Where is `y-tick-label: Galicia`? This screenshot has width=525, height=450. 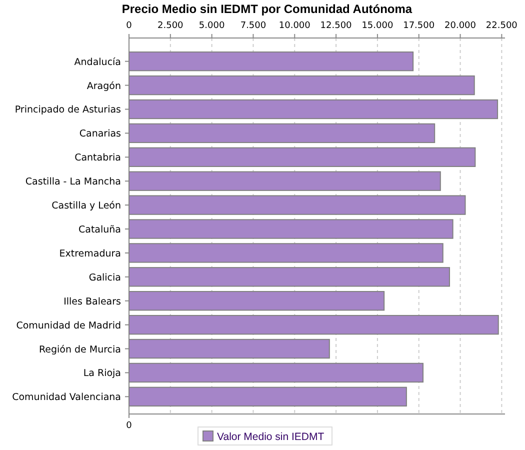
y-tick-label: Galicia is located at coordinates (104, 278).